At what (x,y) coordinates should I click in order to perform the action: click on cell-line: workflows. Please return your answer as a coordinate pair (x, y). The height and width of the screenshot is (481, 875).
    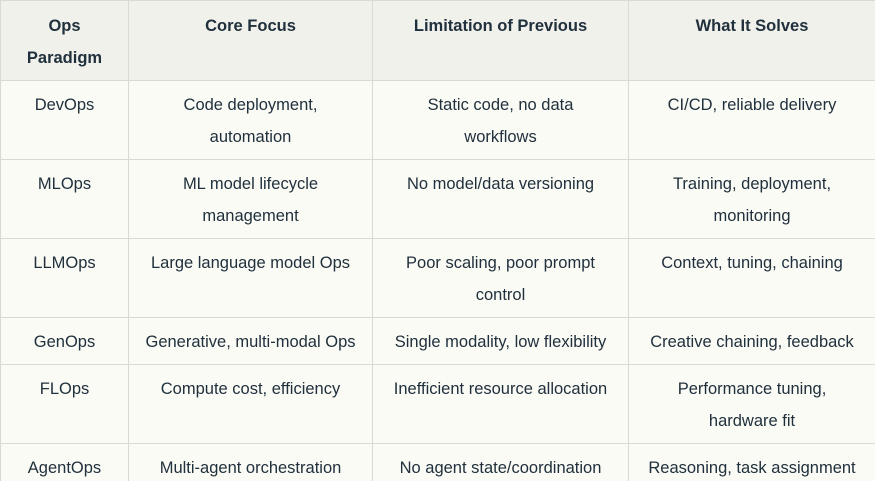
    Looking at the image, I should click on (500, 137).